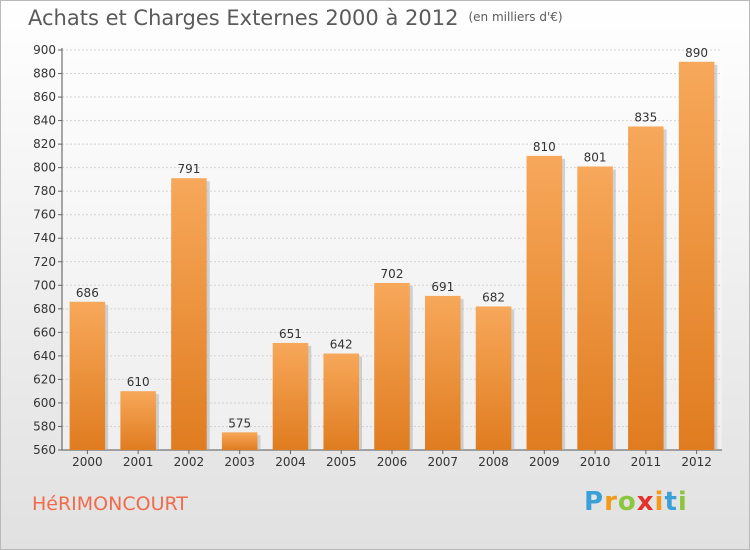 Image resolution: width=750 pixels, height=550 pixels. I want to click on x-tick-label-2003: 2003, so click(239, 462).